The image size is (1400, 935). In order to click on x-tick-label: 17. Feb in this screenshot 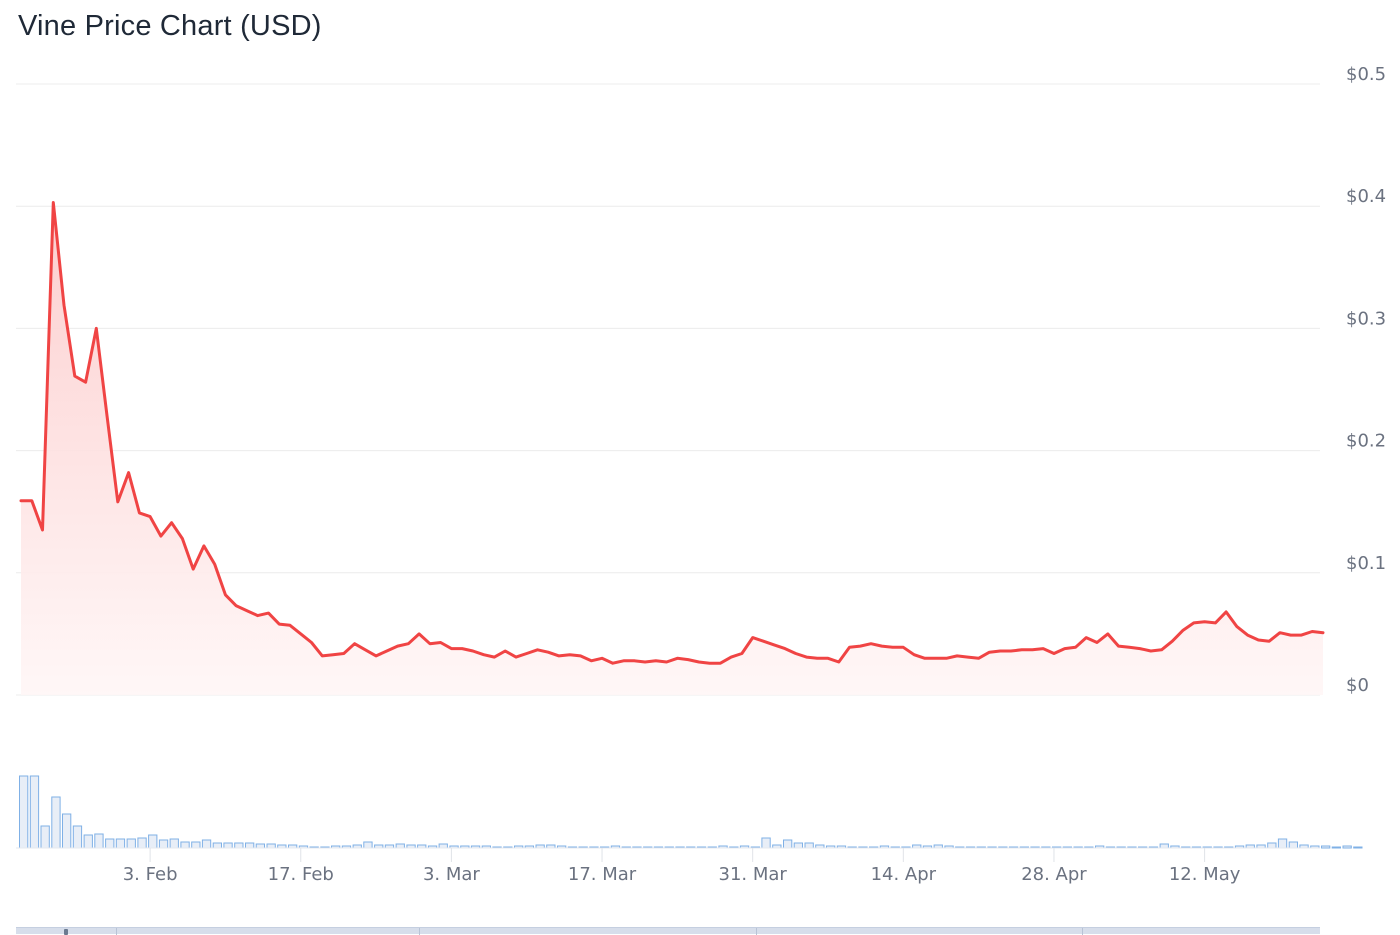, I will do `click(301, 874)`.